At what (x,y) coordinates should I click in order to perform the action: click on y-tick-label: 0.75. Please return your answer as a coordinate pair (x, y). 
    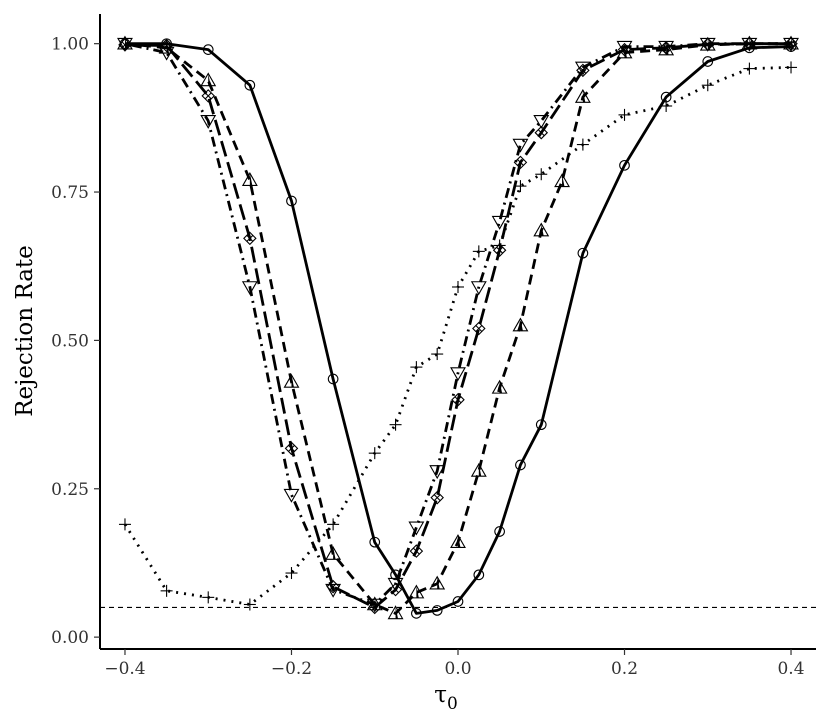
    Looking at the image, I should click on (70, 193).